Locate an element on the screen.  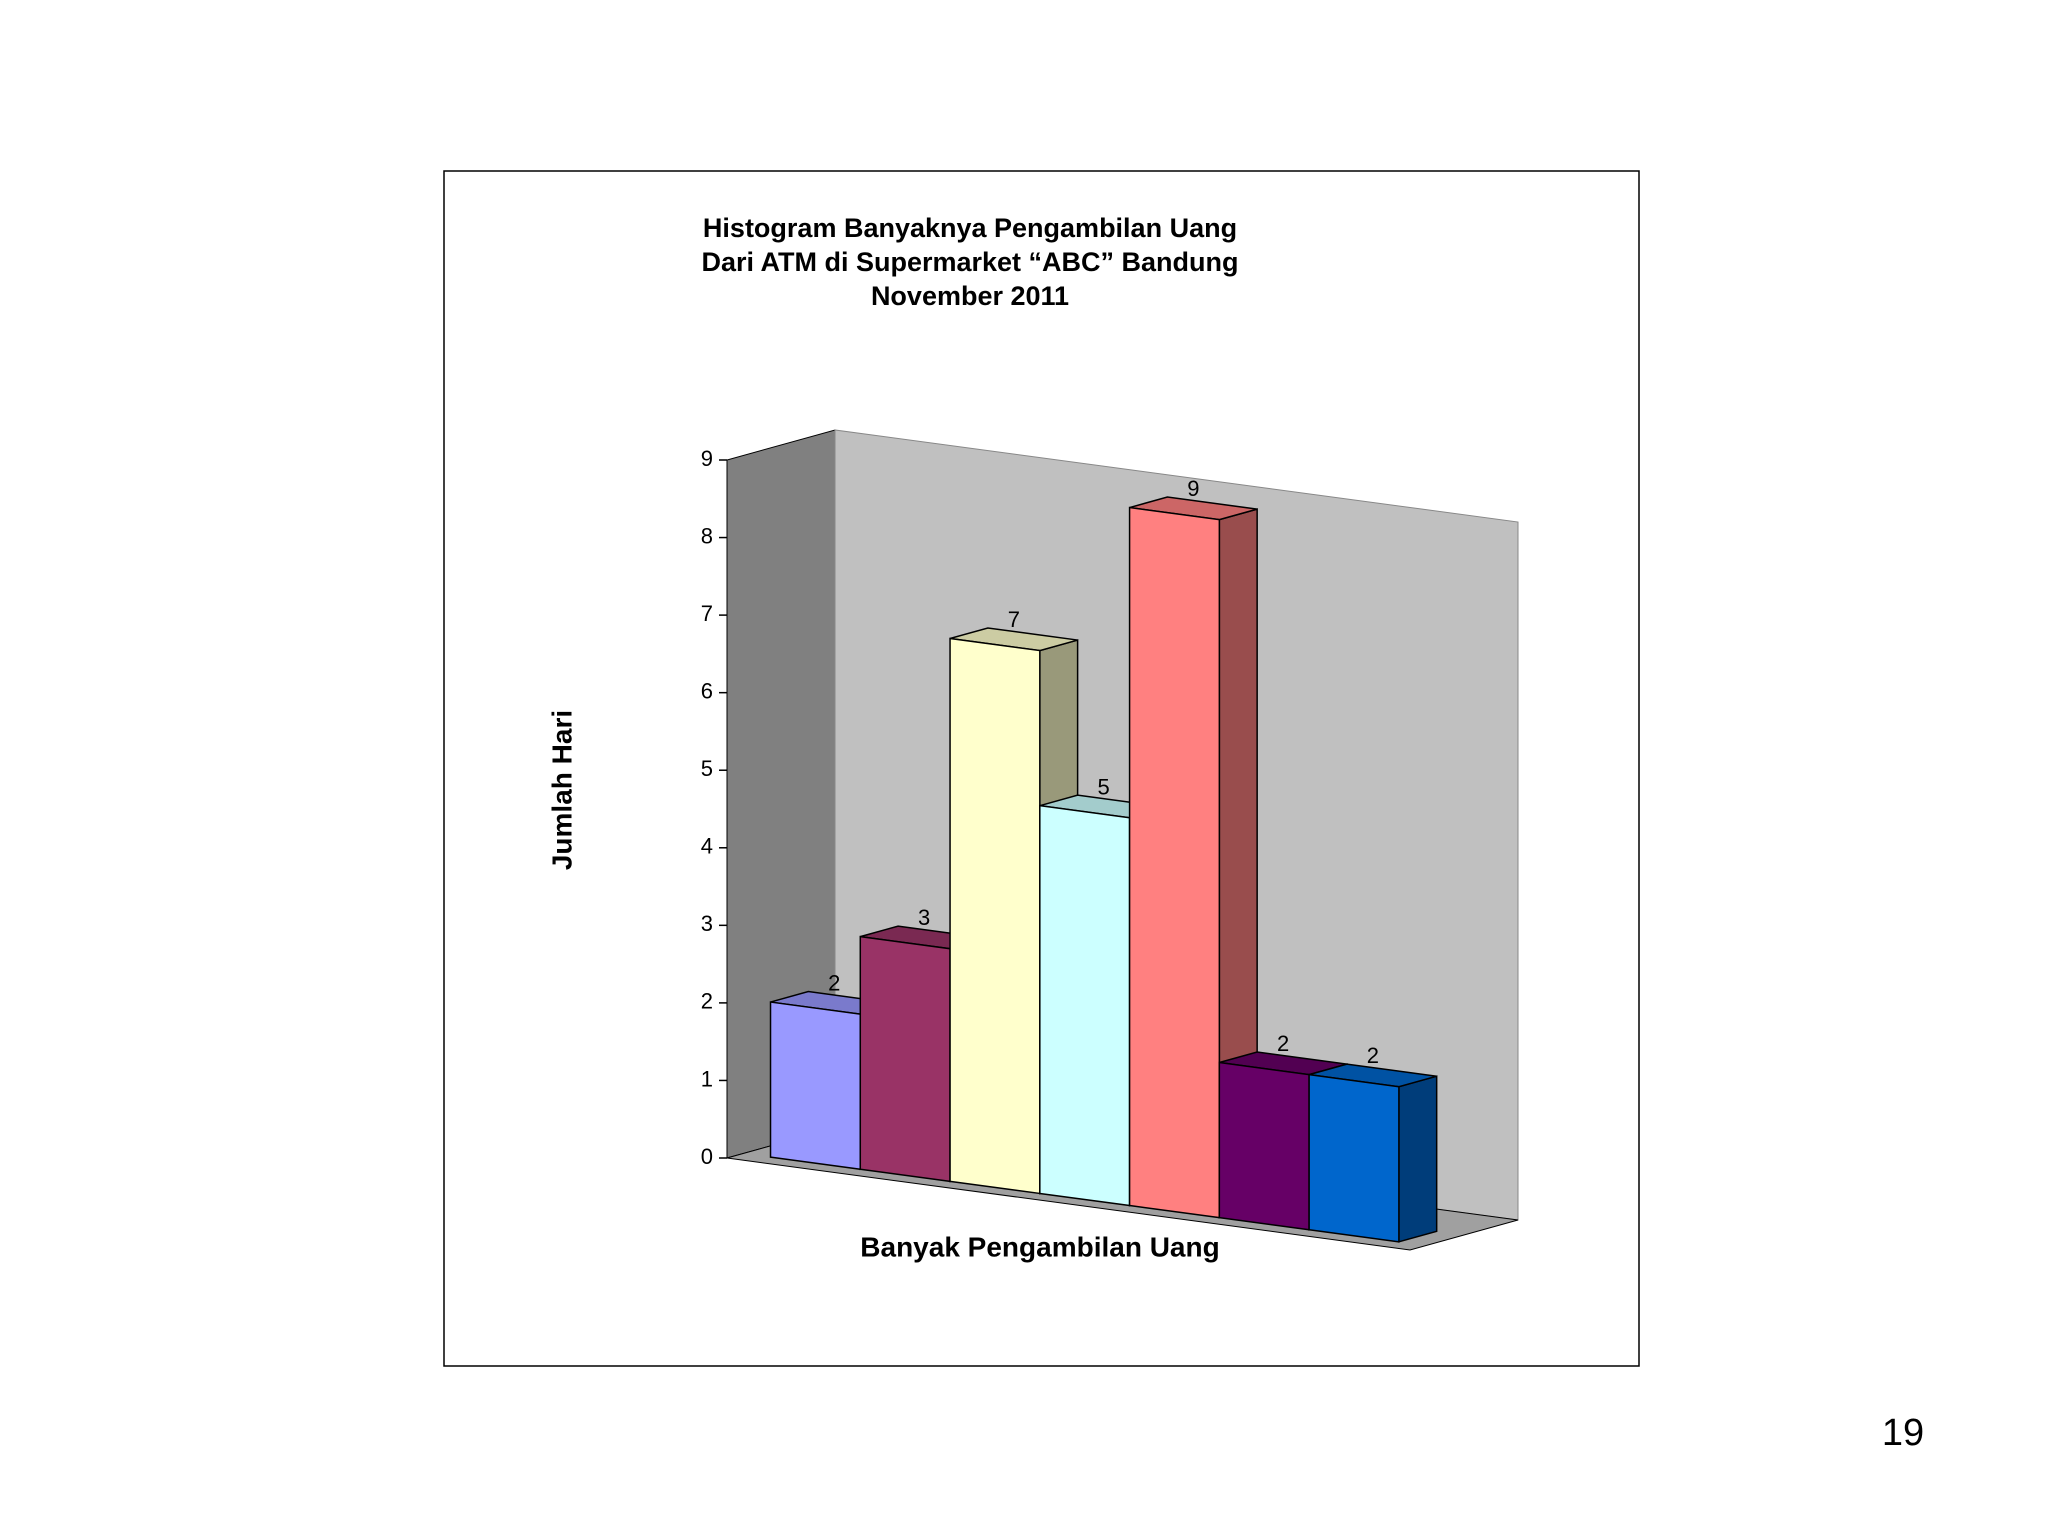
chart-title: November 2011 is located at coordinates (970, 296).